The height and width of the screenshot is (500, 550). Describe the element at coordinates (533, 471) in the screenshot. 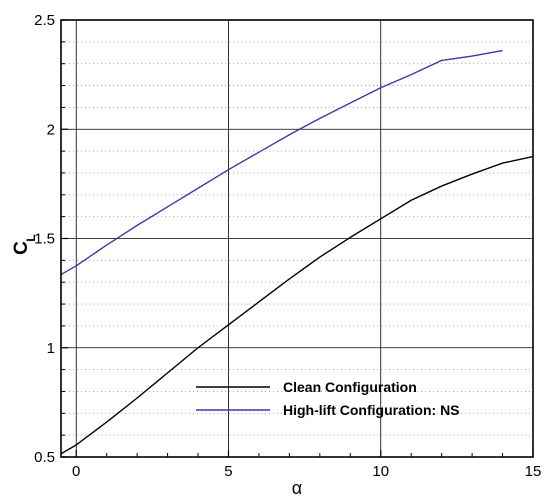

I see `x-tick-label: 15` at that location.